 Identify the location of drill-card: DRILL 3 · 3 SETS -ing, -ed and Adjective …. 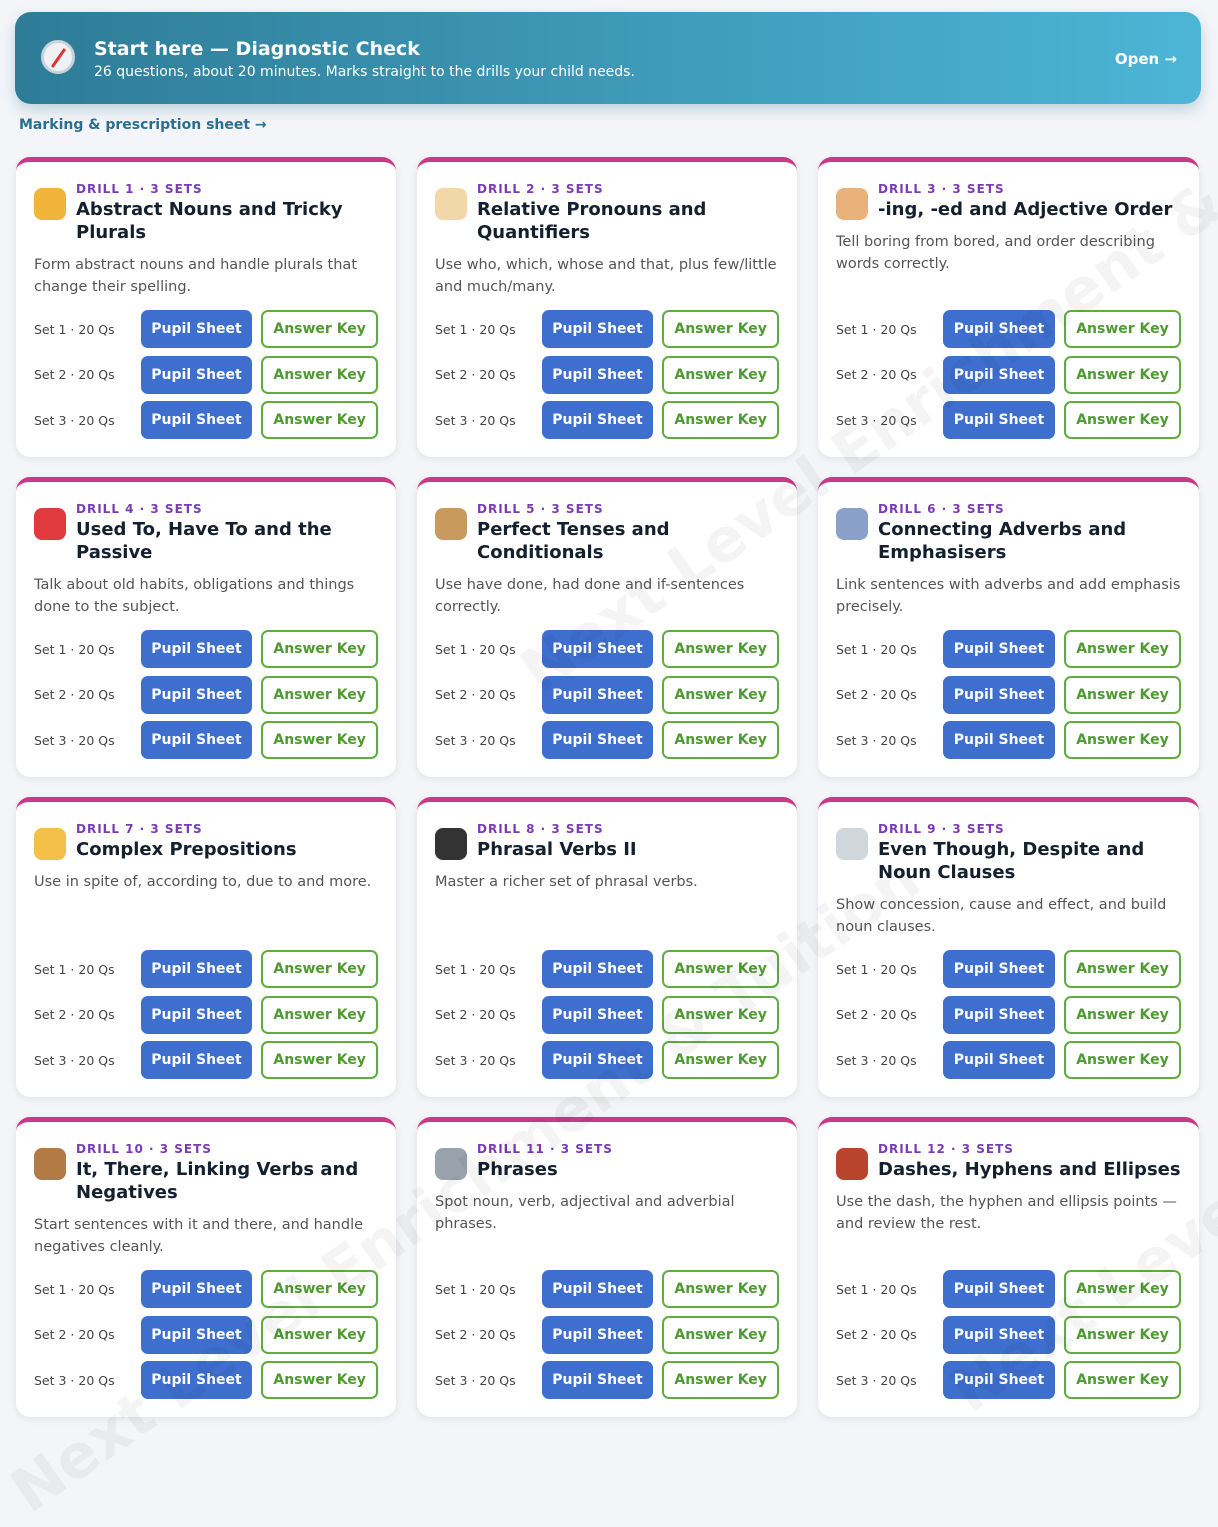
(1008, 307).